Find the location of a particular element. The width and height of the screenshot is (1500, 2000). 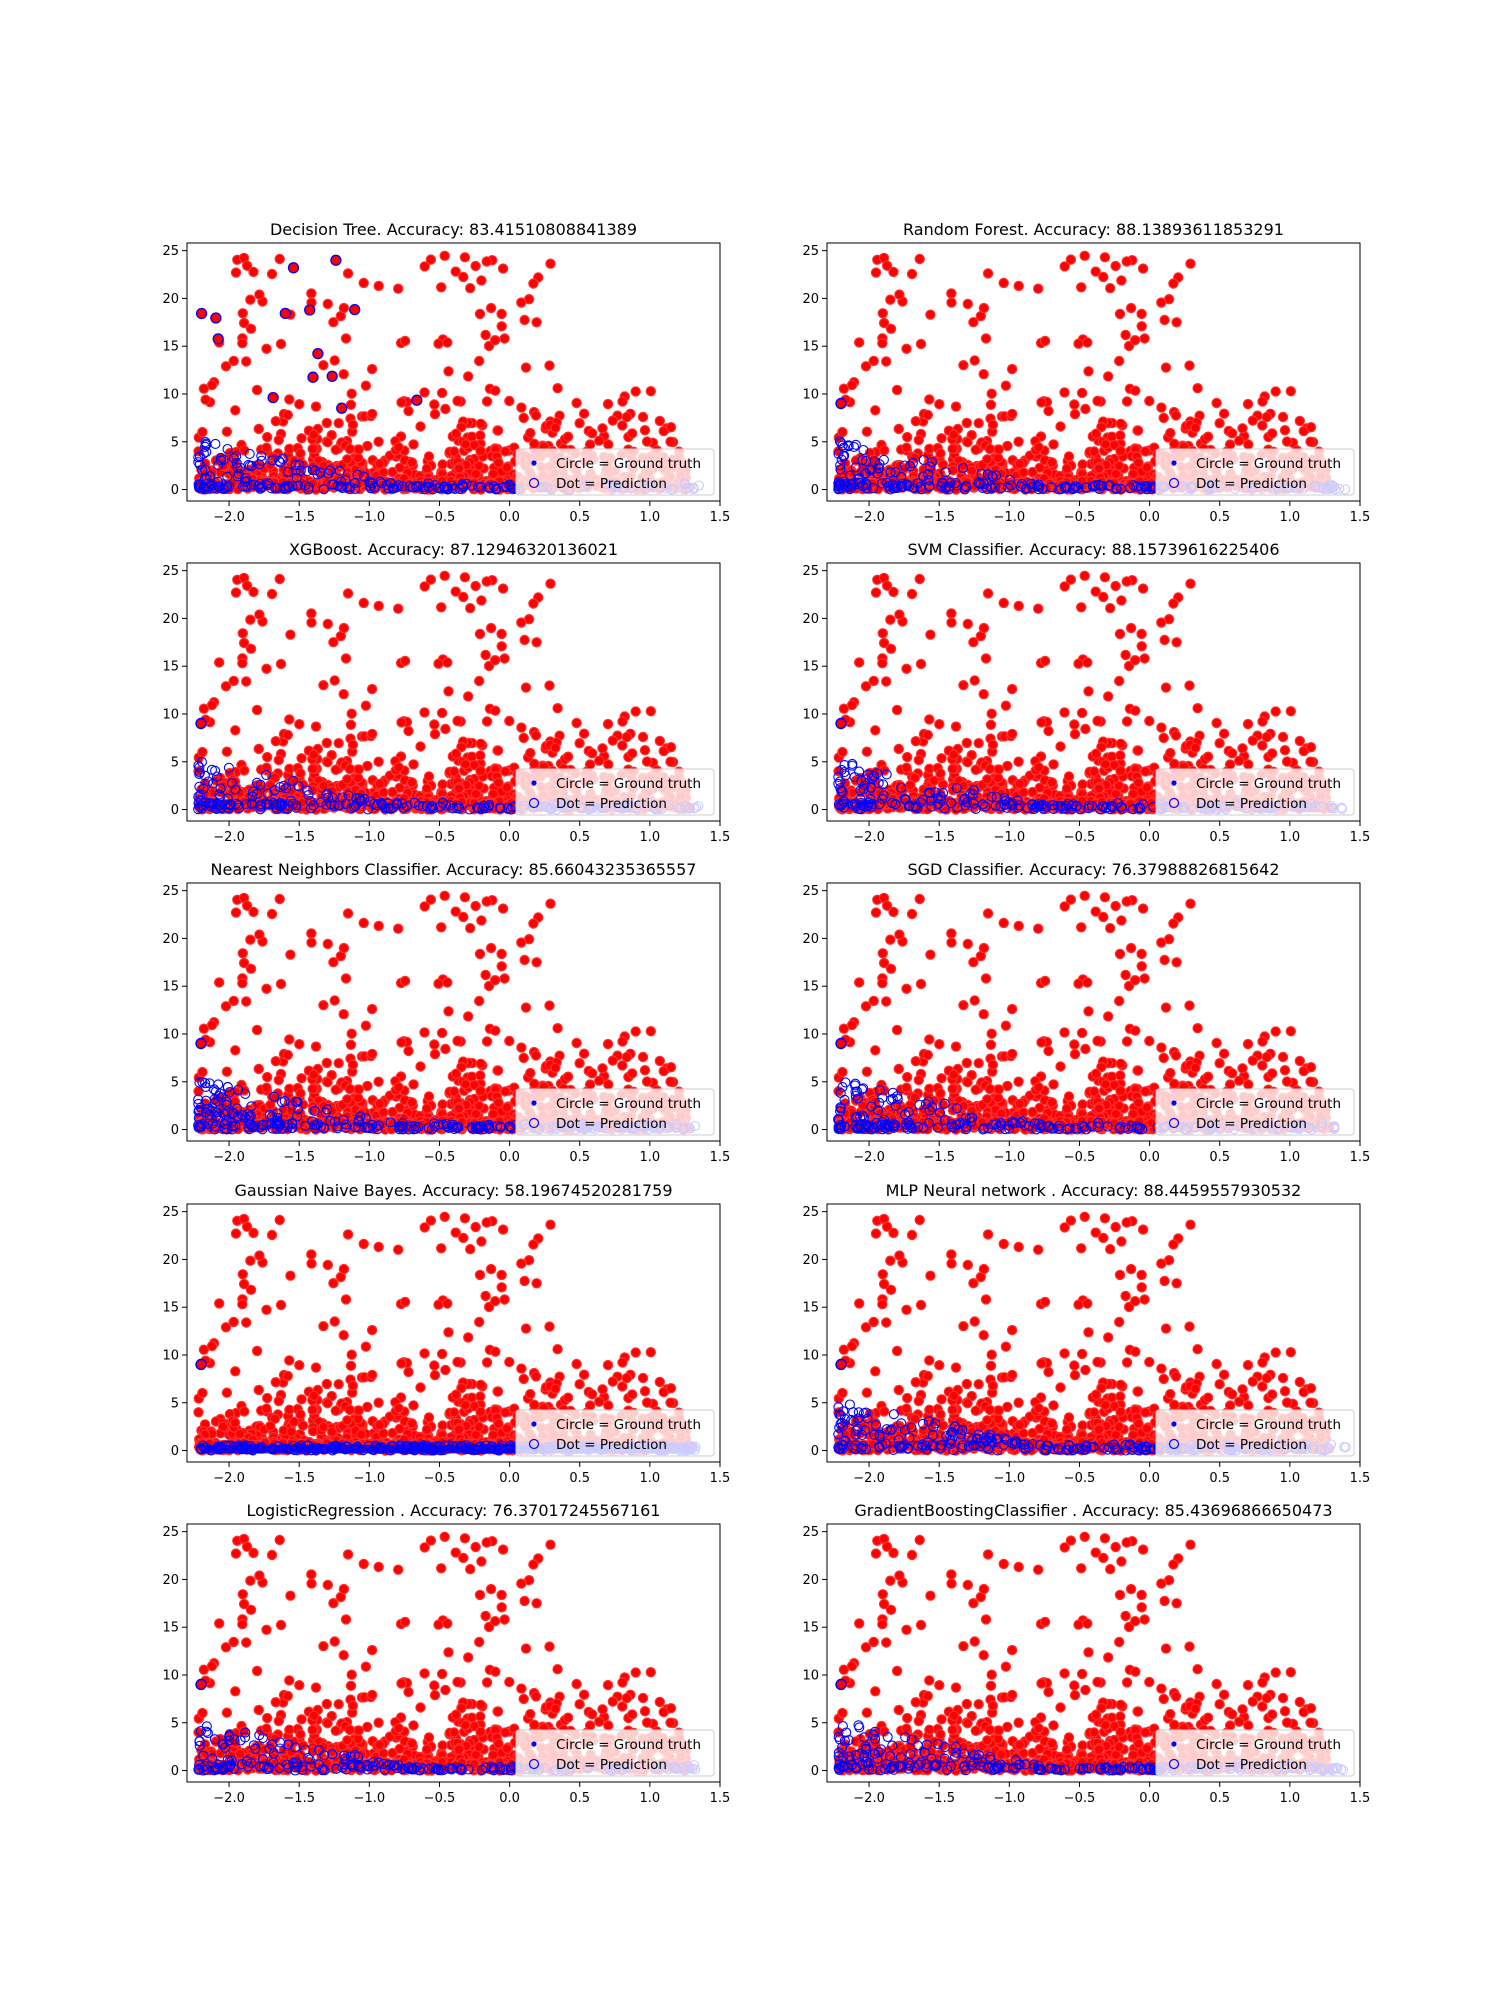

y-tick-label: 5 is located at coordinates (175, 442).